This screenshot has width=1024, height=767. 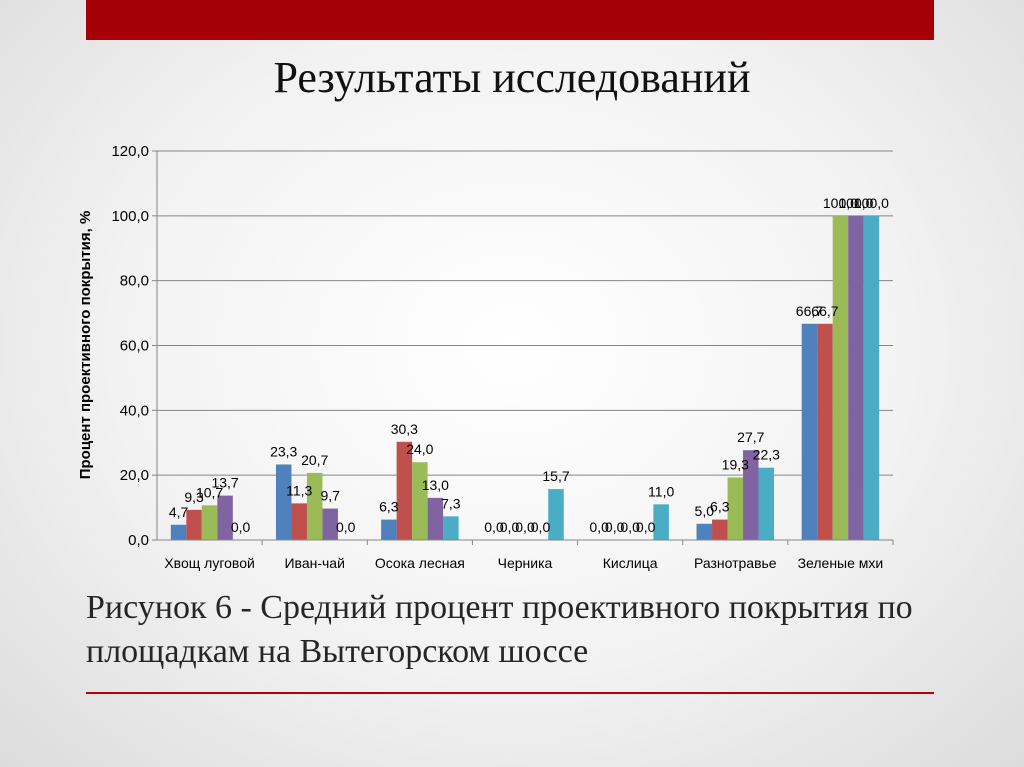 What do you see at coordinates (130, 216) in the screenshot?
I see `y-tick-label: 100,0` at bounding box center [130, 216].